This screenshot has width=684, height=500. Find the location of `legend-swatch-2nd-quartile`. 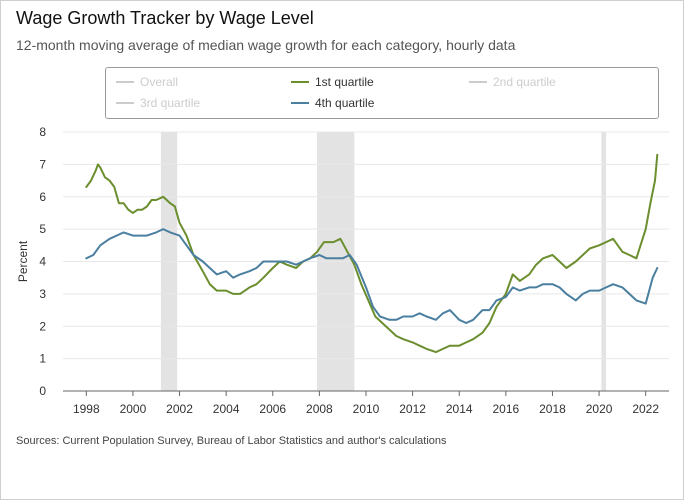

legend-swatch-2nd-quartile is located at coordinates (478, 82).